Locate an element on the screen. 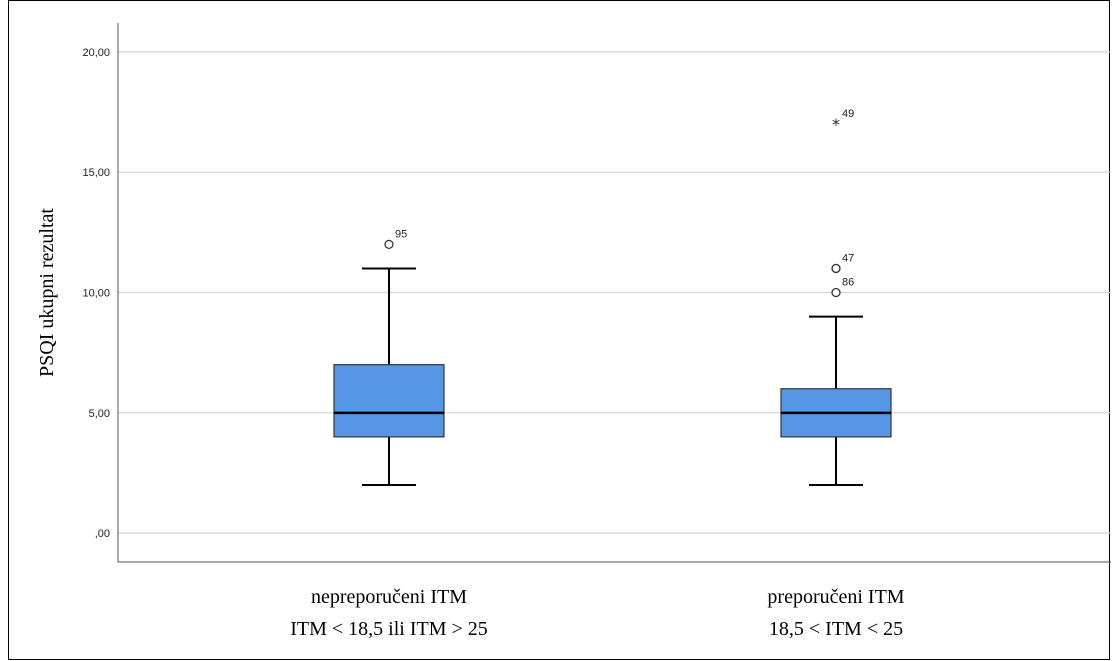 The width and height of the screenshot is (1120, 661). x-category-label: nepreporučeni ITM is located at coordinates (389, 597).